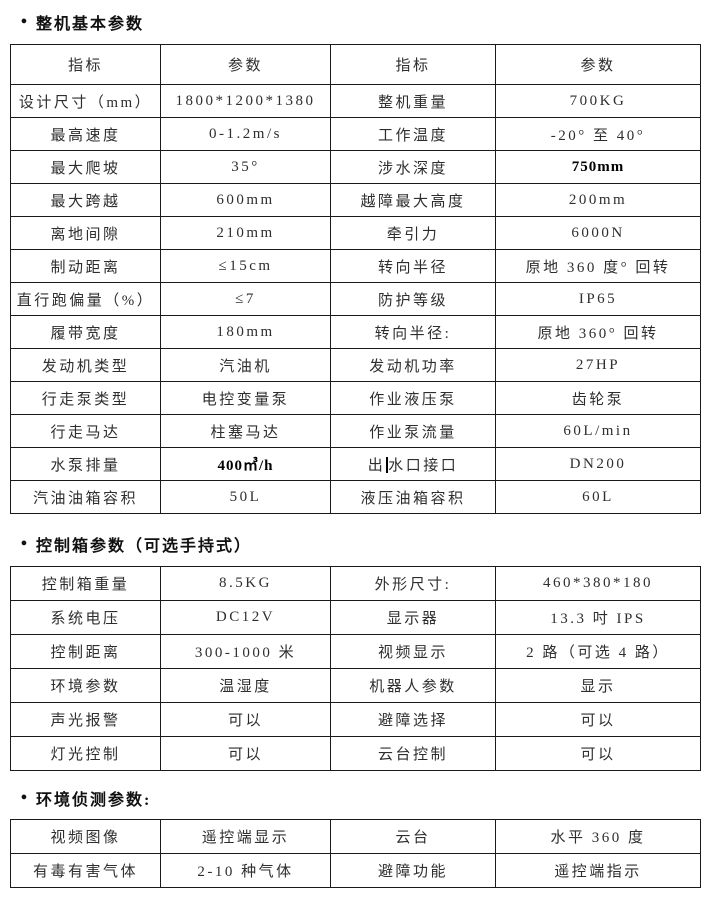 This screenshot has width=709, height=899. Describe the element at coordinates (85, 431) in the screenshot. I see `param-label-cell: 行走马达` at that location.